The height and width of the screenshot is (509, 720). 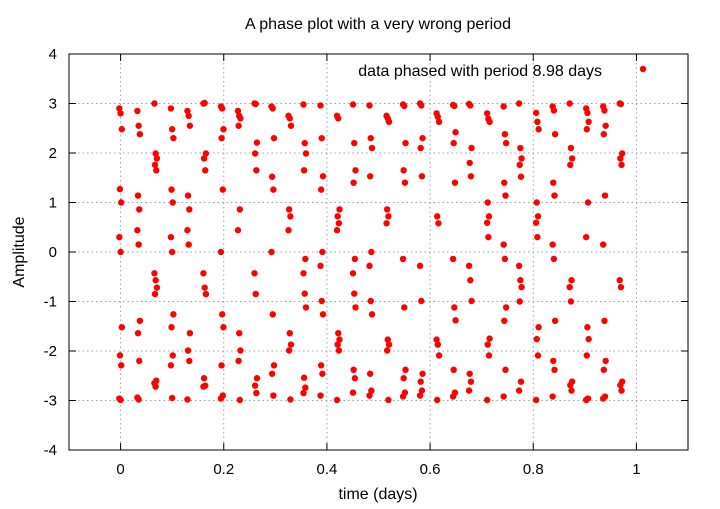 What do you see at coordinates (430, 469) in the screenshot?
I see `x-tick-label: 0.6` at bounding box center [430, 469].